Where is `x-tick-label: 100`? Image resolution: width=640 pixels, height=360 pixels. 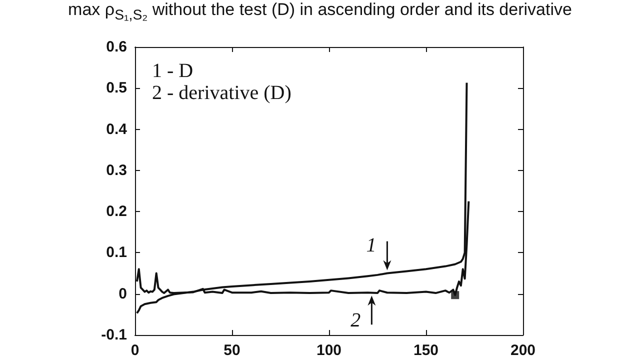 x-tick-label: 100 is located at coordinates (329, 350).